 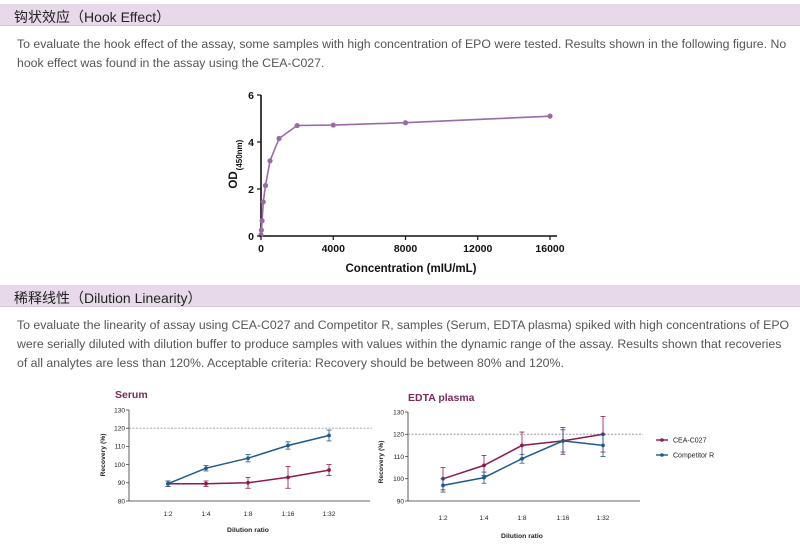 What do you see at coordinates (239, 154) in the screenshot?
I see `hook-y-axis-sublabel: (450nm)` at bounding box center [239, 154].